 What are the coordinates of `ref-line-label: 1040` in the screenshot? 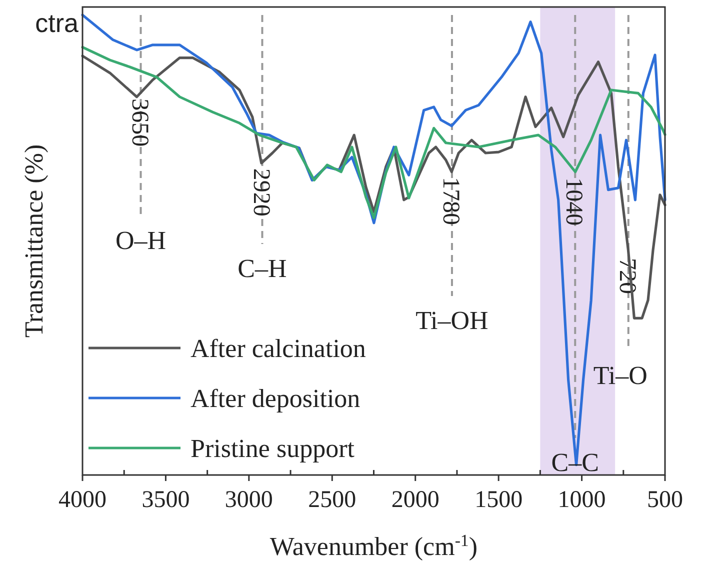 It's located at (573, 202).